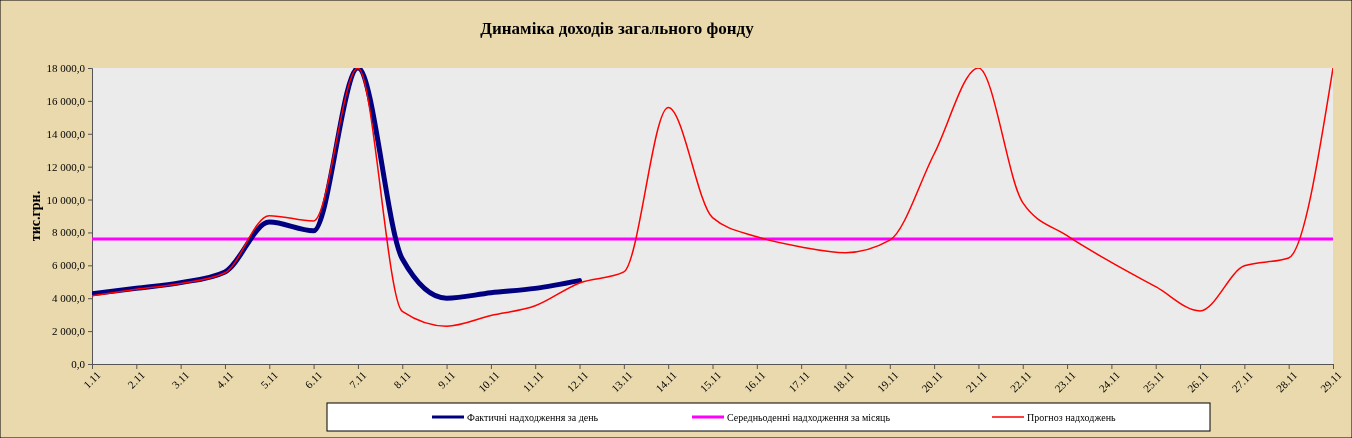 This screenshot has width=1352, height=438. I want to click on x-tick-label: 1.11, so click(91, 379).